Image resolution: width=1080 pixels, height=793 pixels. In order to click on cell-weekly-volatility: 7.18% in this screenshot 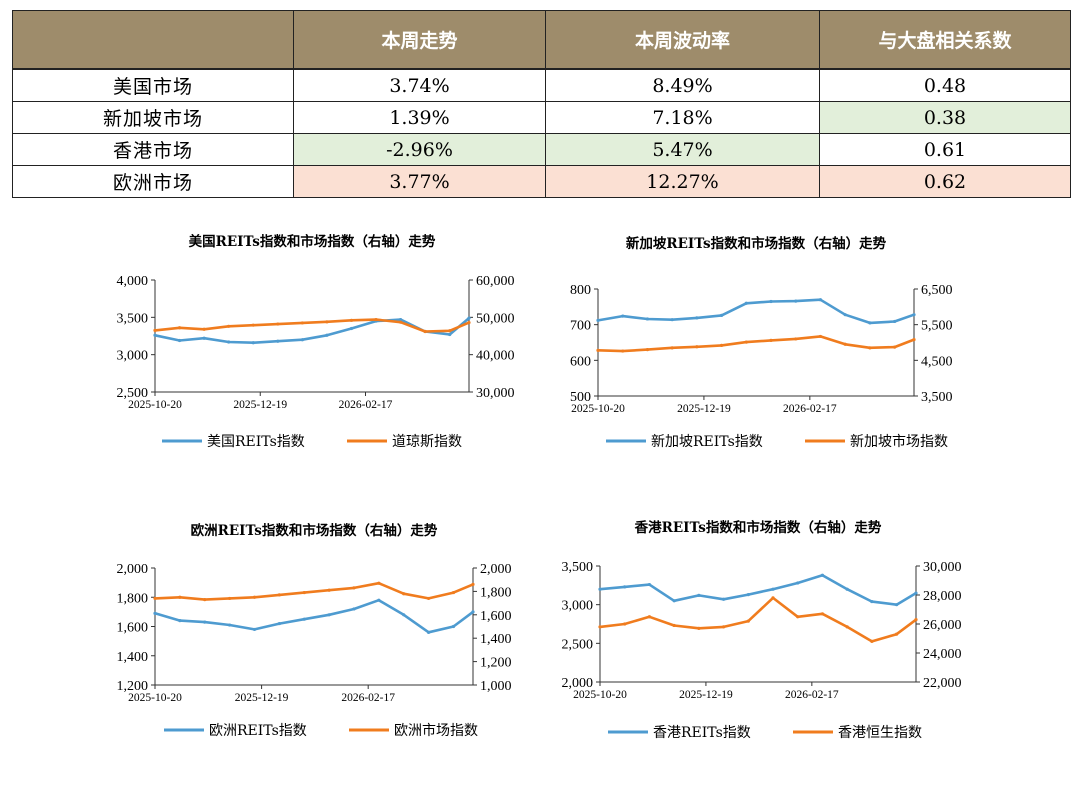, I will do `click(682, 117)`.